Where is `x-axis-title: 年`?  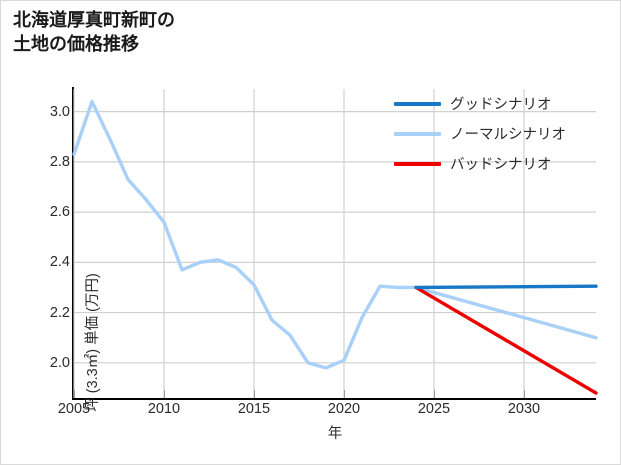 x-axis-title: 年 is located at coordinates (335, 434).